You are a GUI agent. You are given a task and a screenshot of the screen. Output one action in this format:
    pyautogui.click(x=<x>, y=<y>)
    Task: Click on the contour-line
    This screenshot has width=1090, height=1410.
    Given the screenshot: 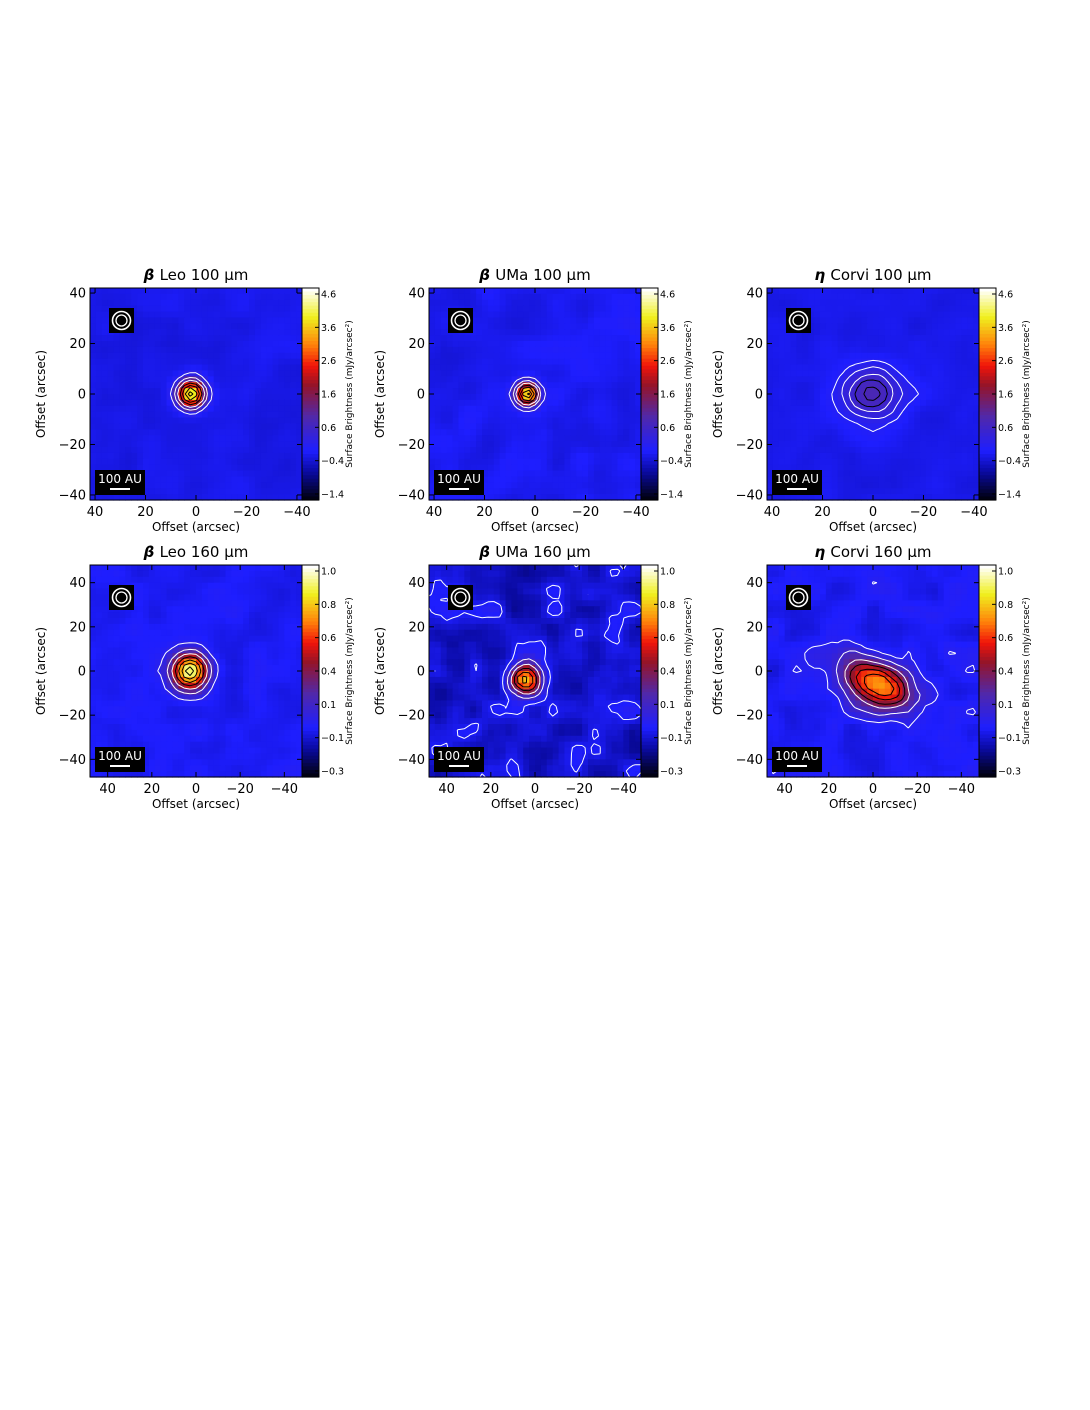 What is the action you would take?
    pyautogui.click(x=871, y=393)
    